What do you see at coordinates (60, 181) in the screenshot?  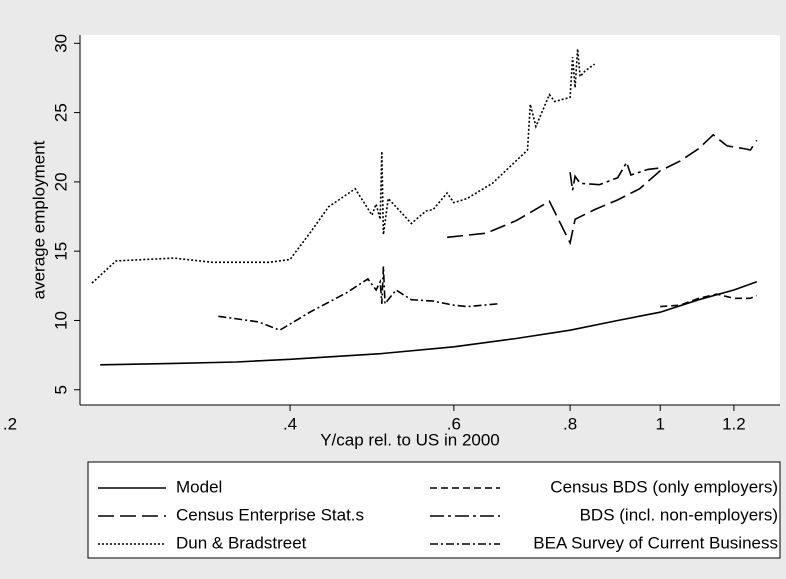 I see `y-tick-label: 20` at bounding box center [60, 181].